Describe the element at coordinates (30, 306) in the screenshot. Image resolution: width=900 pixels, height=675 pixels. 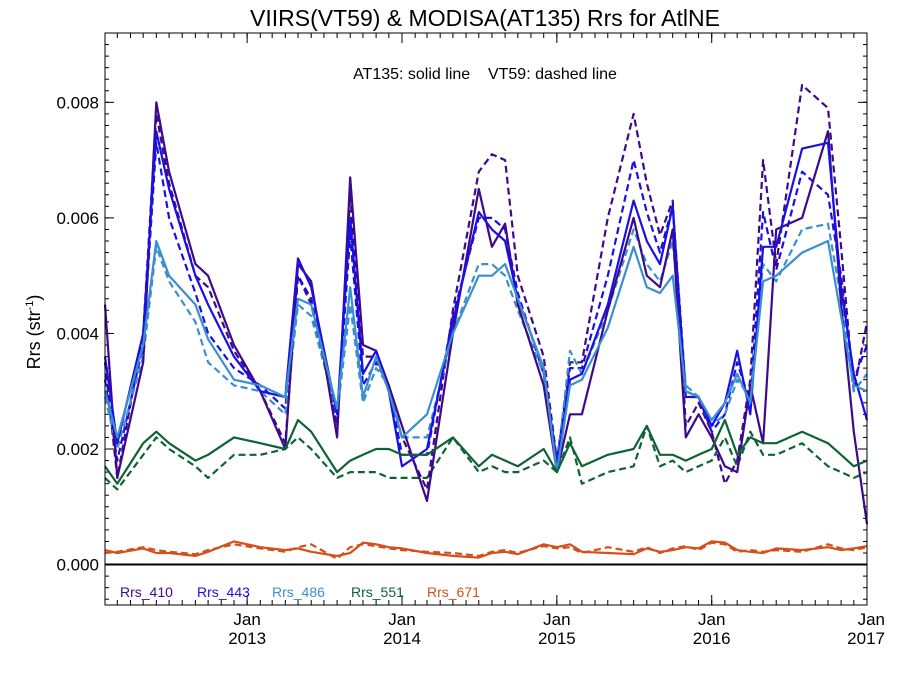
I see `y-axis-label-sup: -1` at that location.